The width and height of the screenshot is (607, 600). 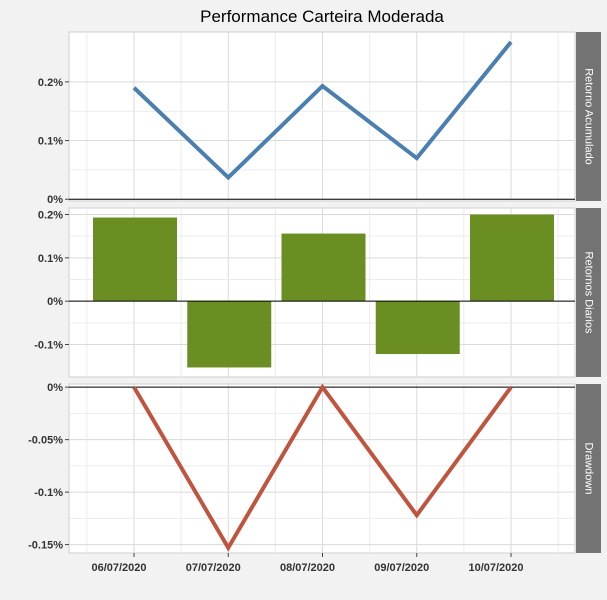 What do you see at coordinates (213, 568) in the screenshot?
I see `x-tick-label: 07/07/2020` at bounding box center [213, 568].